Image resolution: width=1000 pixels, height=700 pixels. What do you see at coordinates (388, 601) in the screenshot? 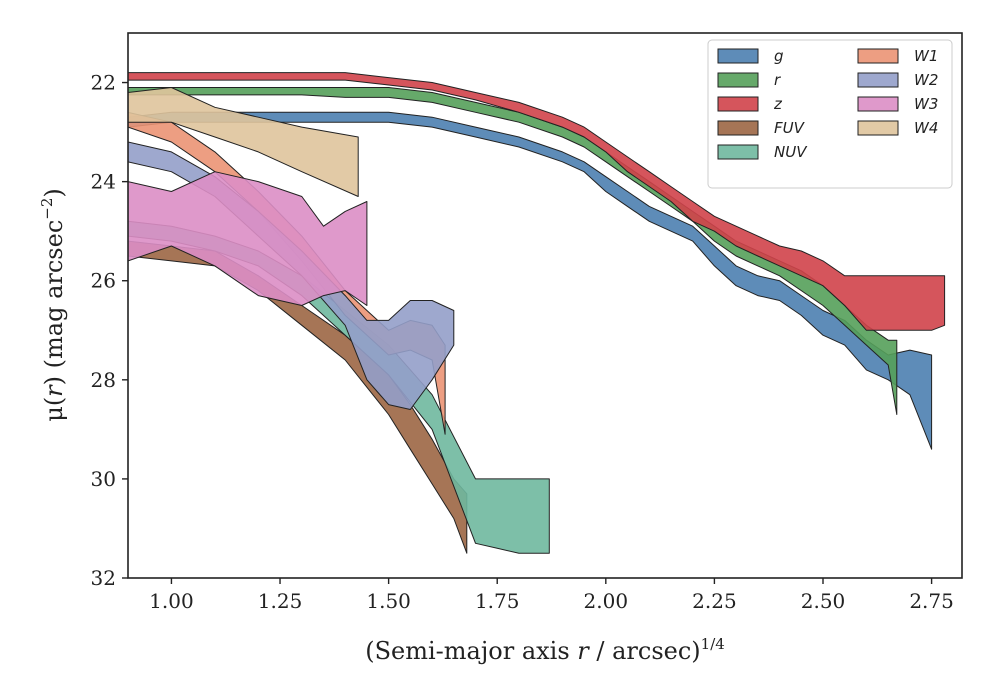
I see `x-tick-label: 1.50` at bounding box center [388, 601].